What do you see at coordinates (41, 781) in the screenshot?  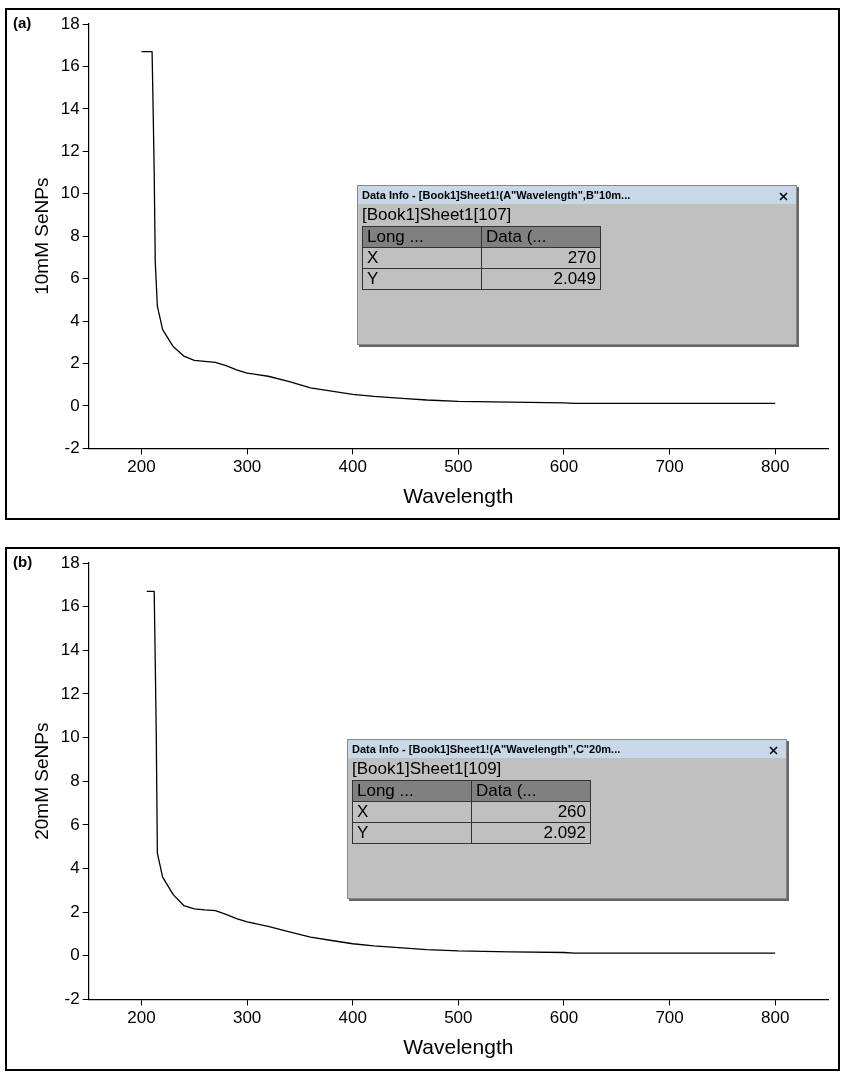 I see `y-axis-title: 20mM SeNPs` at bounding box center [41, 781].